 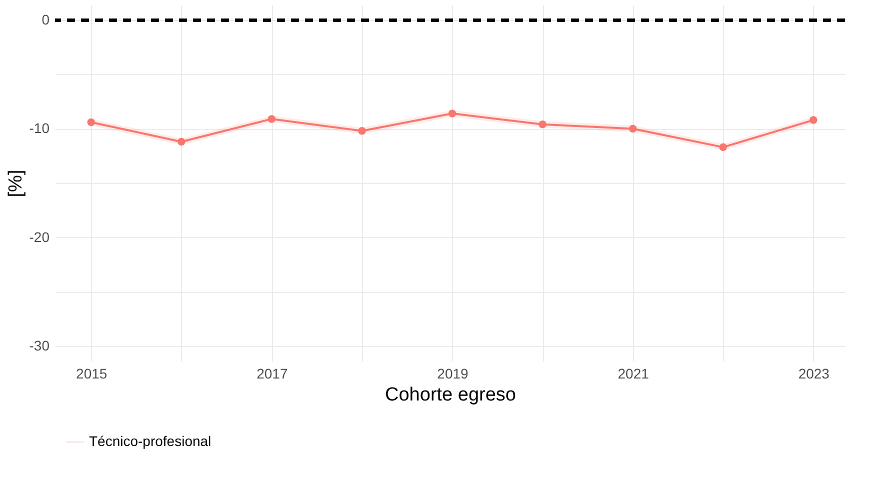 What do you see at coordinates (39, 128) in the screenshot?
I see `y-tick-label: -10` at bounding box center [39, 128].